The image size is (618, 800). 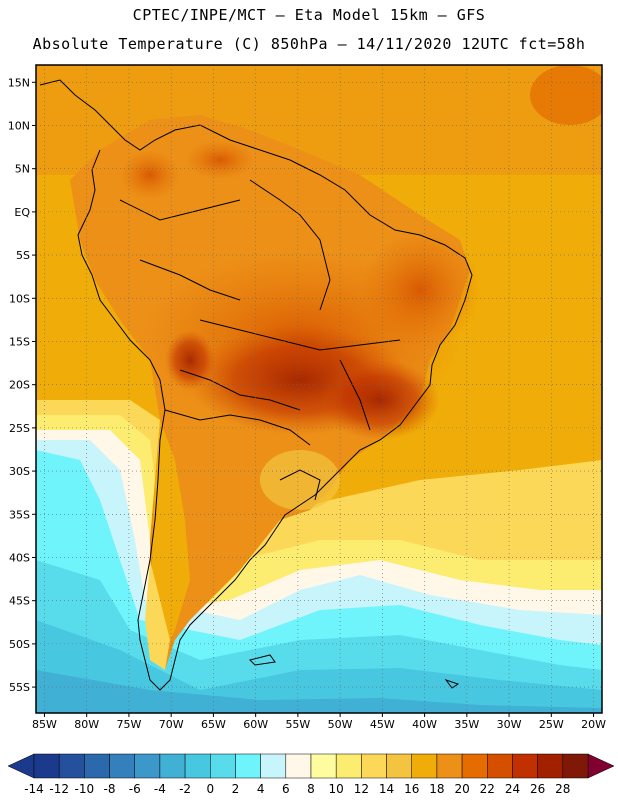 What do you see at coordinates (551, 724) in the screenshot?
I see `lon-label: 25W` at bounding box center [551, 724].